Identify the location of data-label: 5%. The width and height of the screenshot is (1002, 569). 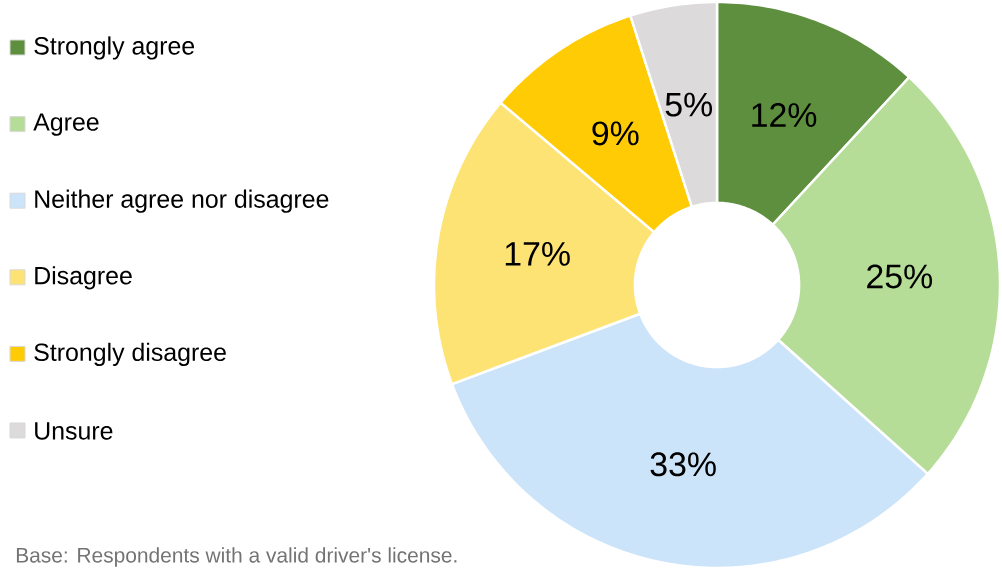
(688, 104).